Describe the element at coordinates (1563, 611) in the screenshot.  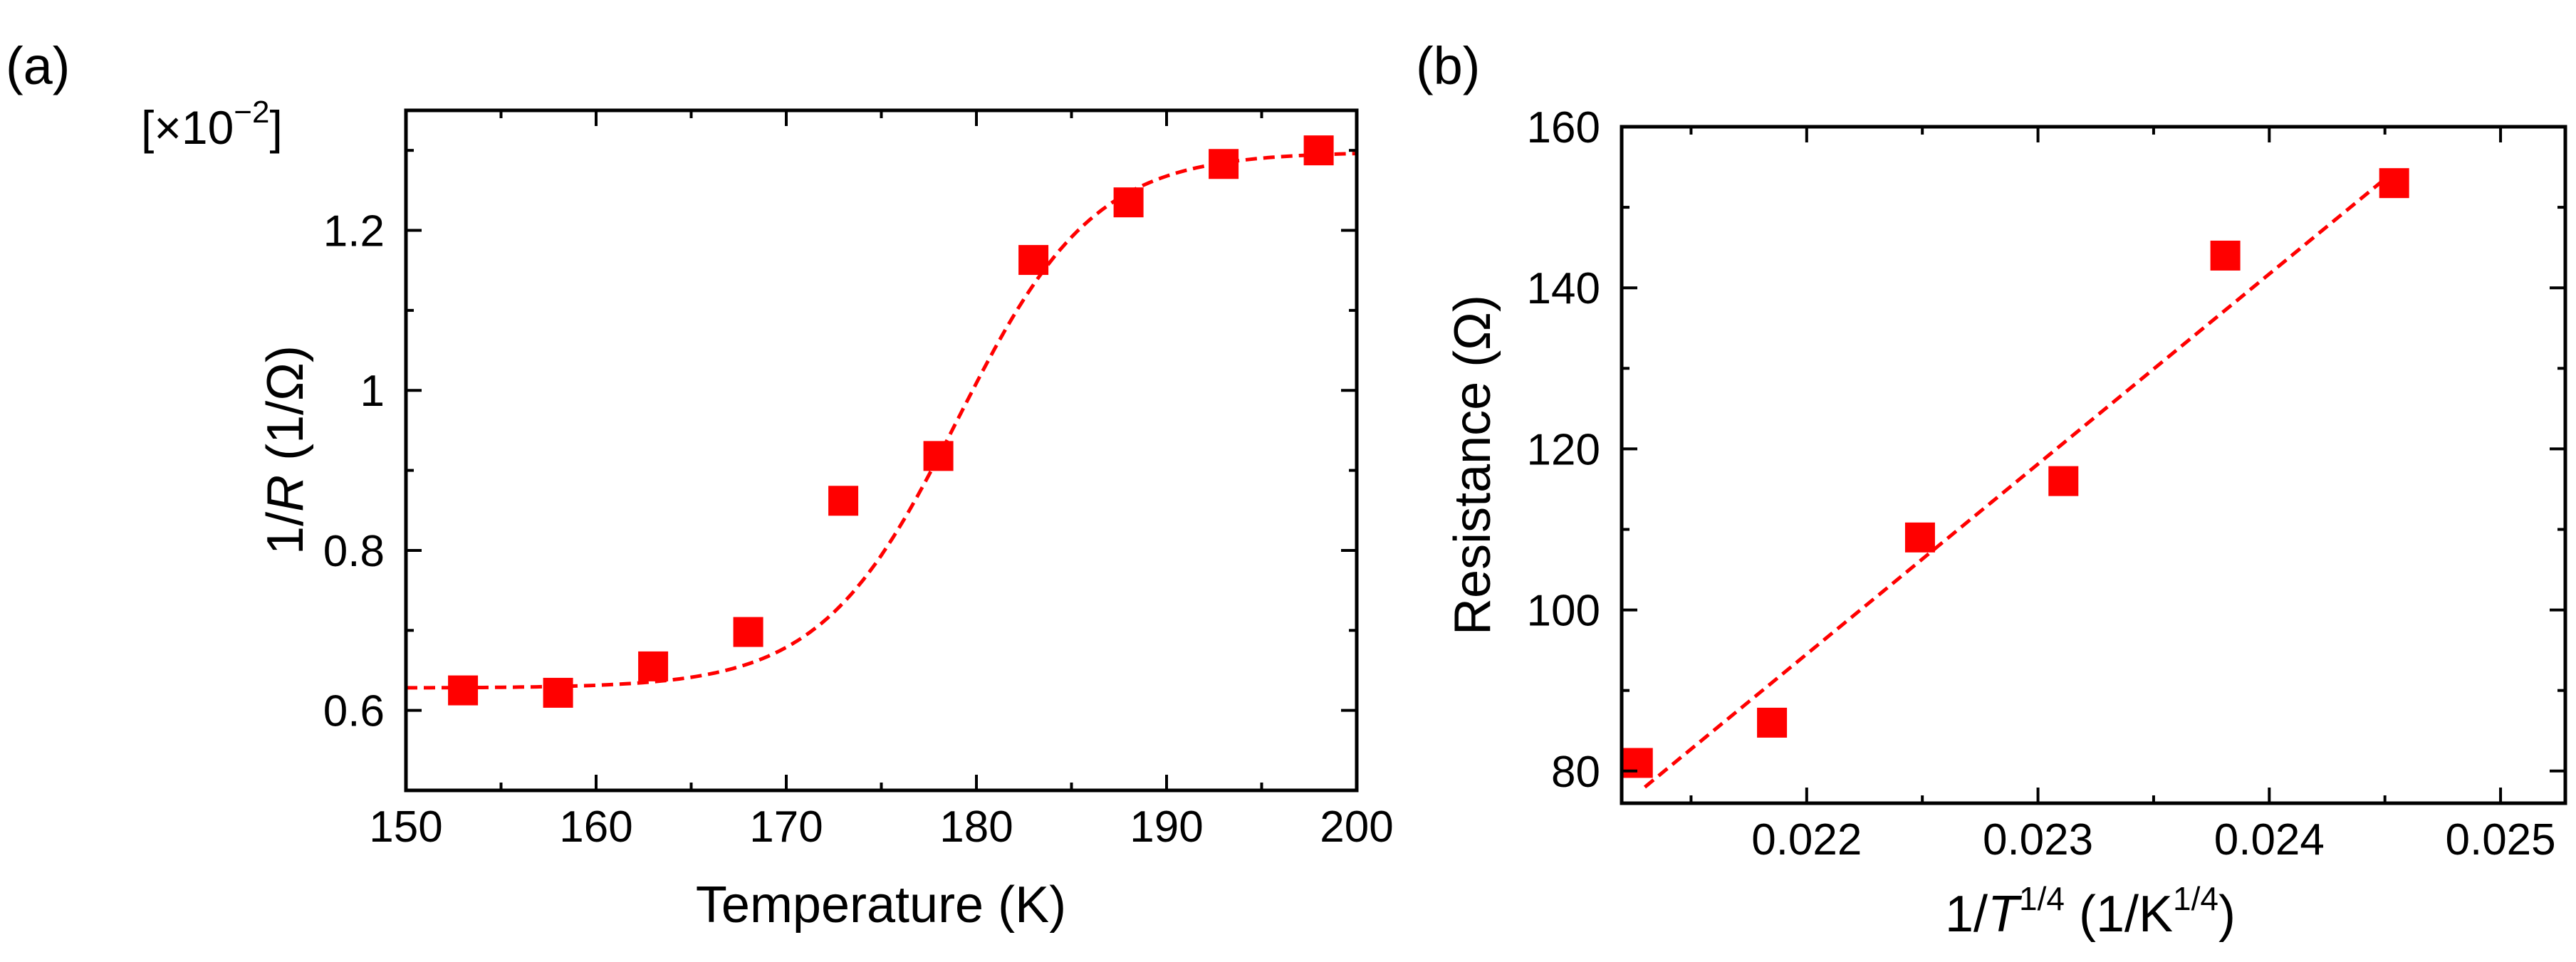
I see `y-tick-label: 100` at that location.